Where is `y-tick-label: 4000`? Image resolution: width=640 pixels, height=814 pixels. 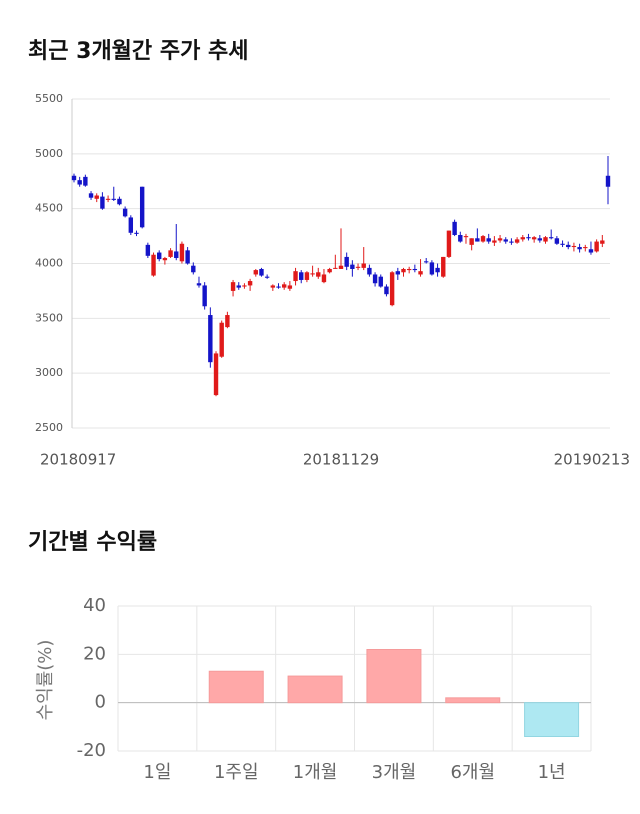
y-tick-label: 4000 is located at coordinates (49, 263).